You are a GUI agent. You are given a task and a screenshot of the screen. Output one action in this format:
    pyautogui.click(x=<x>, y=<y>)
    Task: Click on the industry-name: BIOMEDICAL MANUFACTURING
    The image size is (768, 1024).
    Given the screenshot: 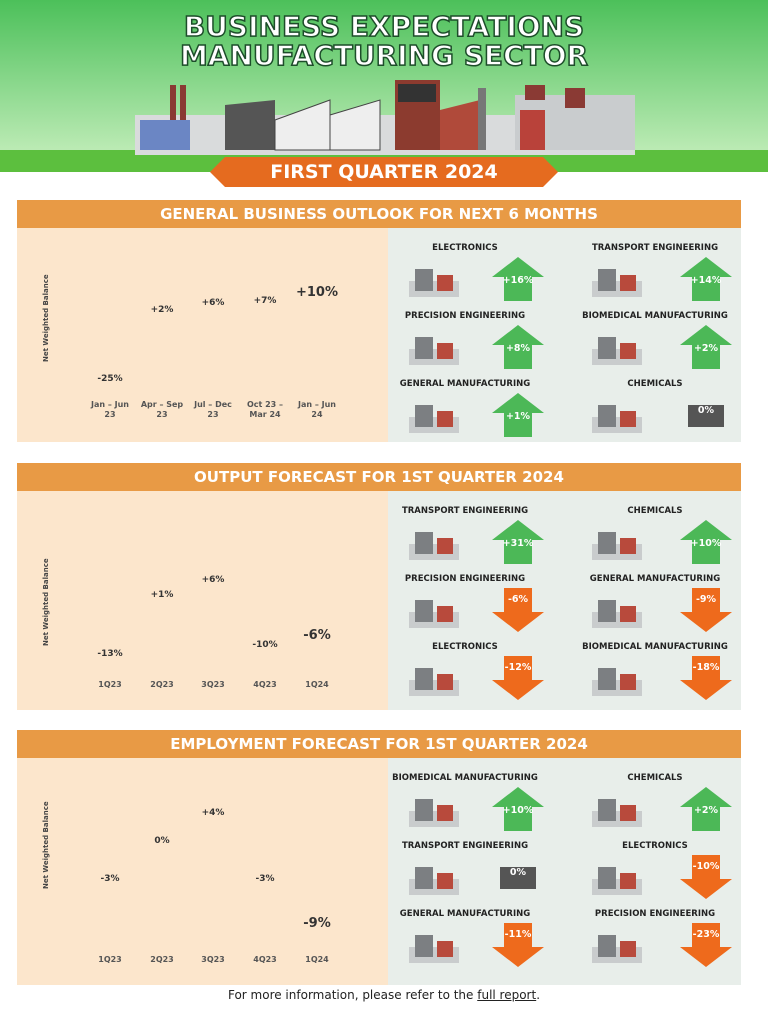 What is the action you would take?
    pyautogui.click(x=655, y=316)
    